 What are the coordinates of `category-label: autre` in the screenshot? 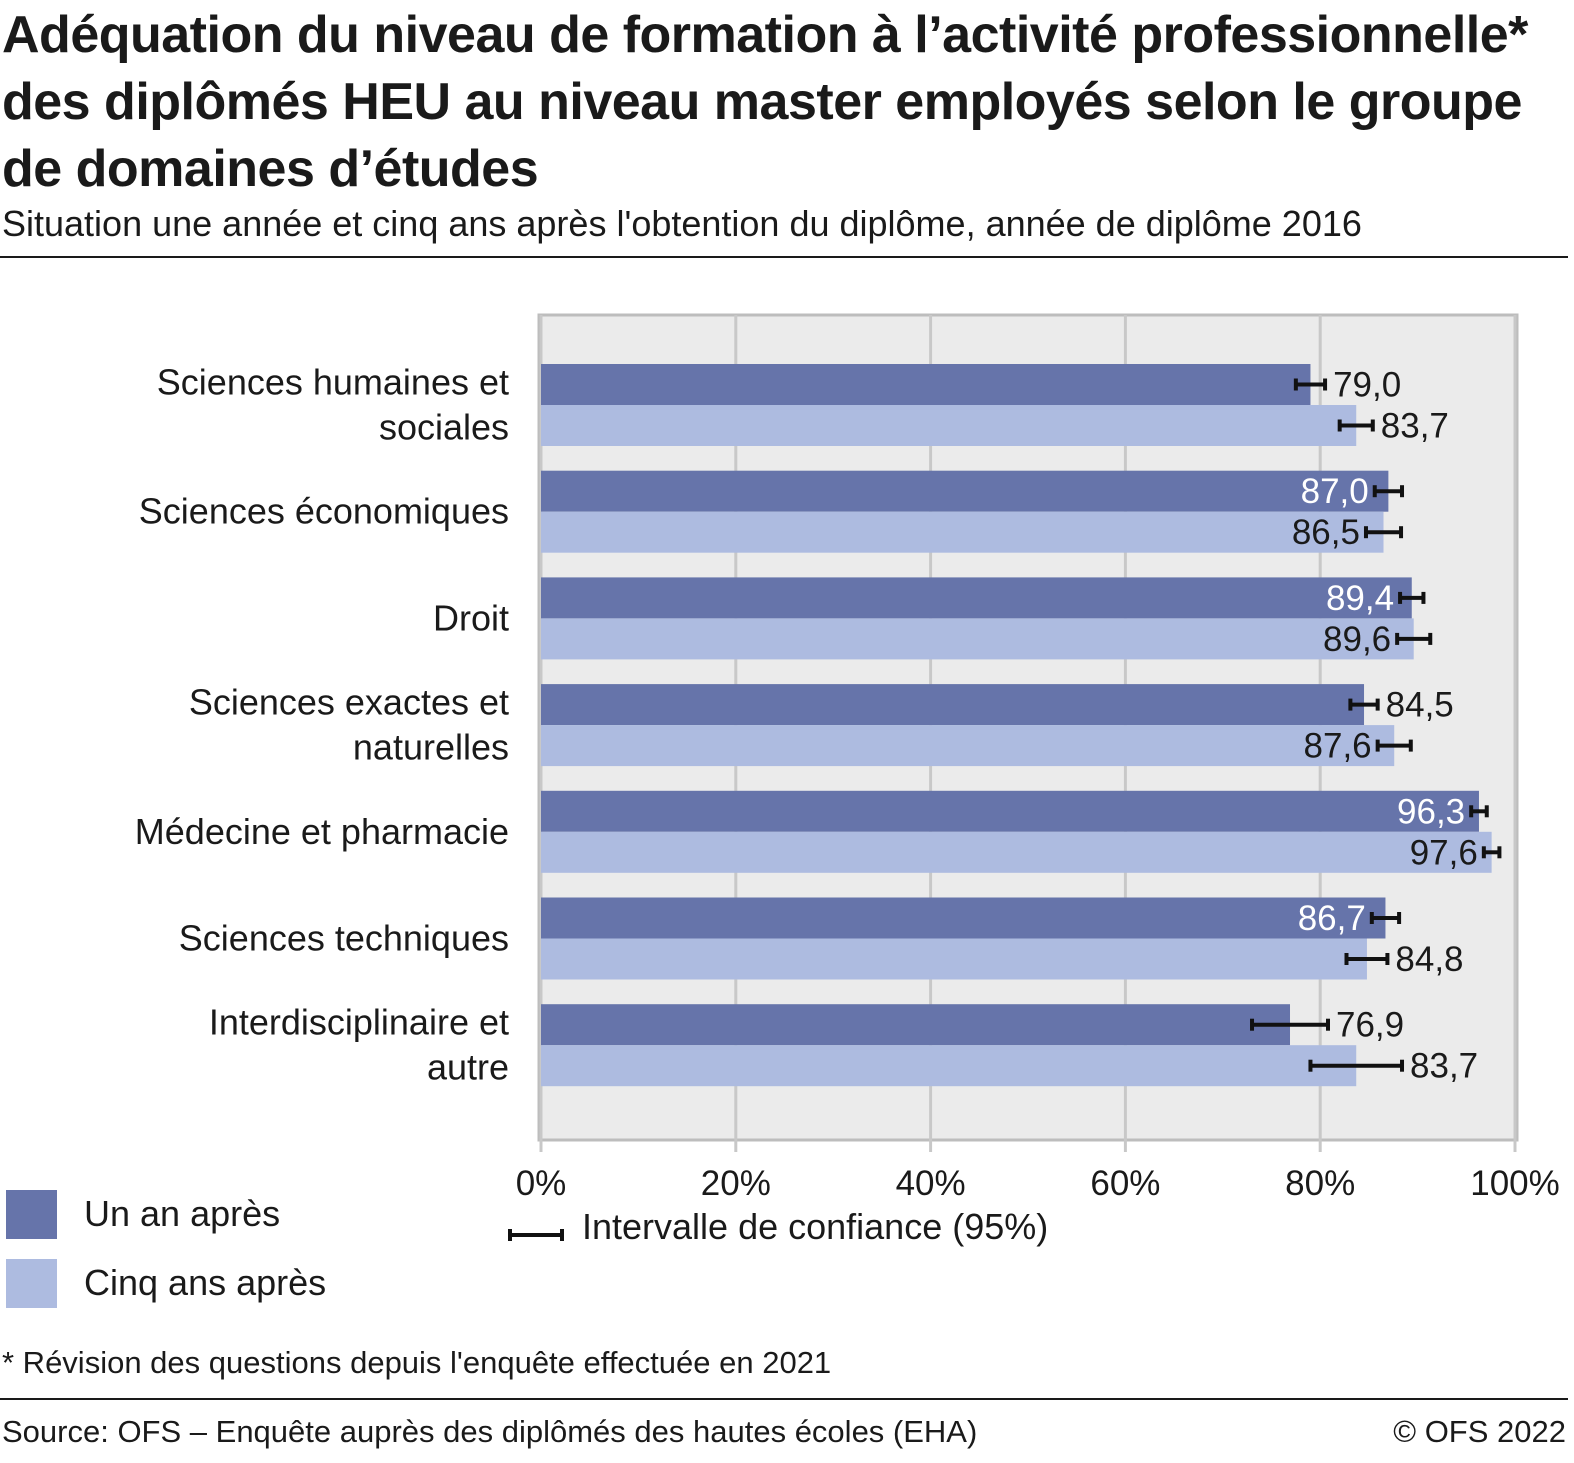 It's located at (468, 1067).